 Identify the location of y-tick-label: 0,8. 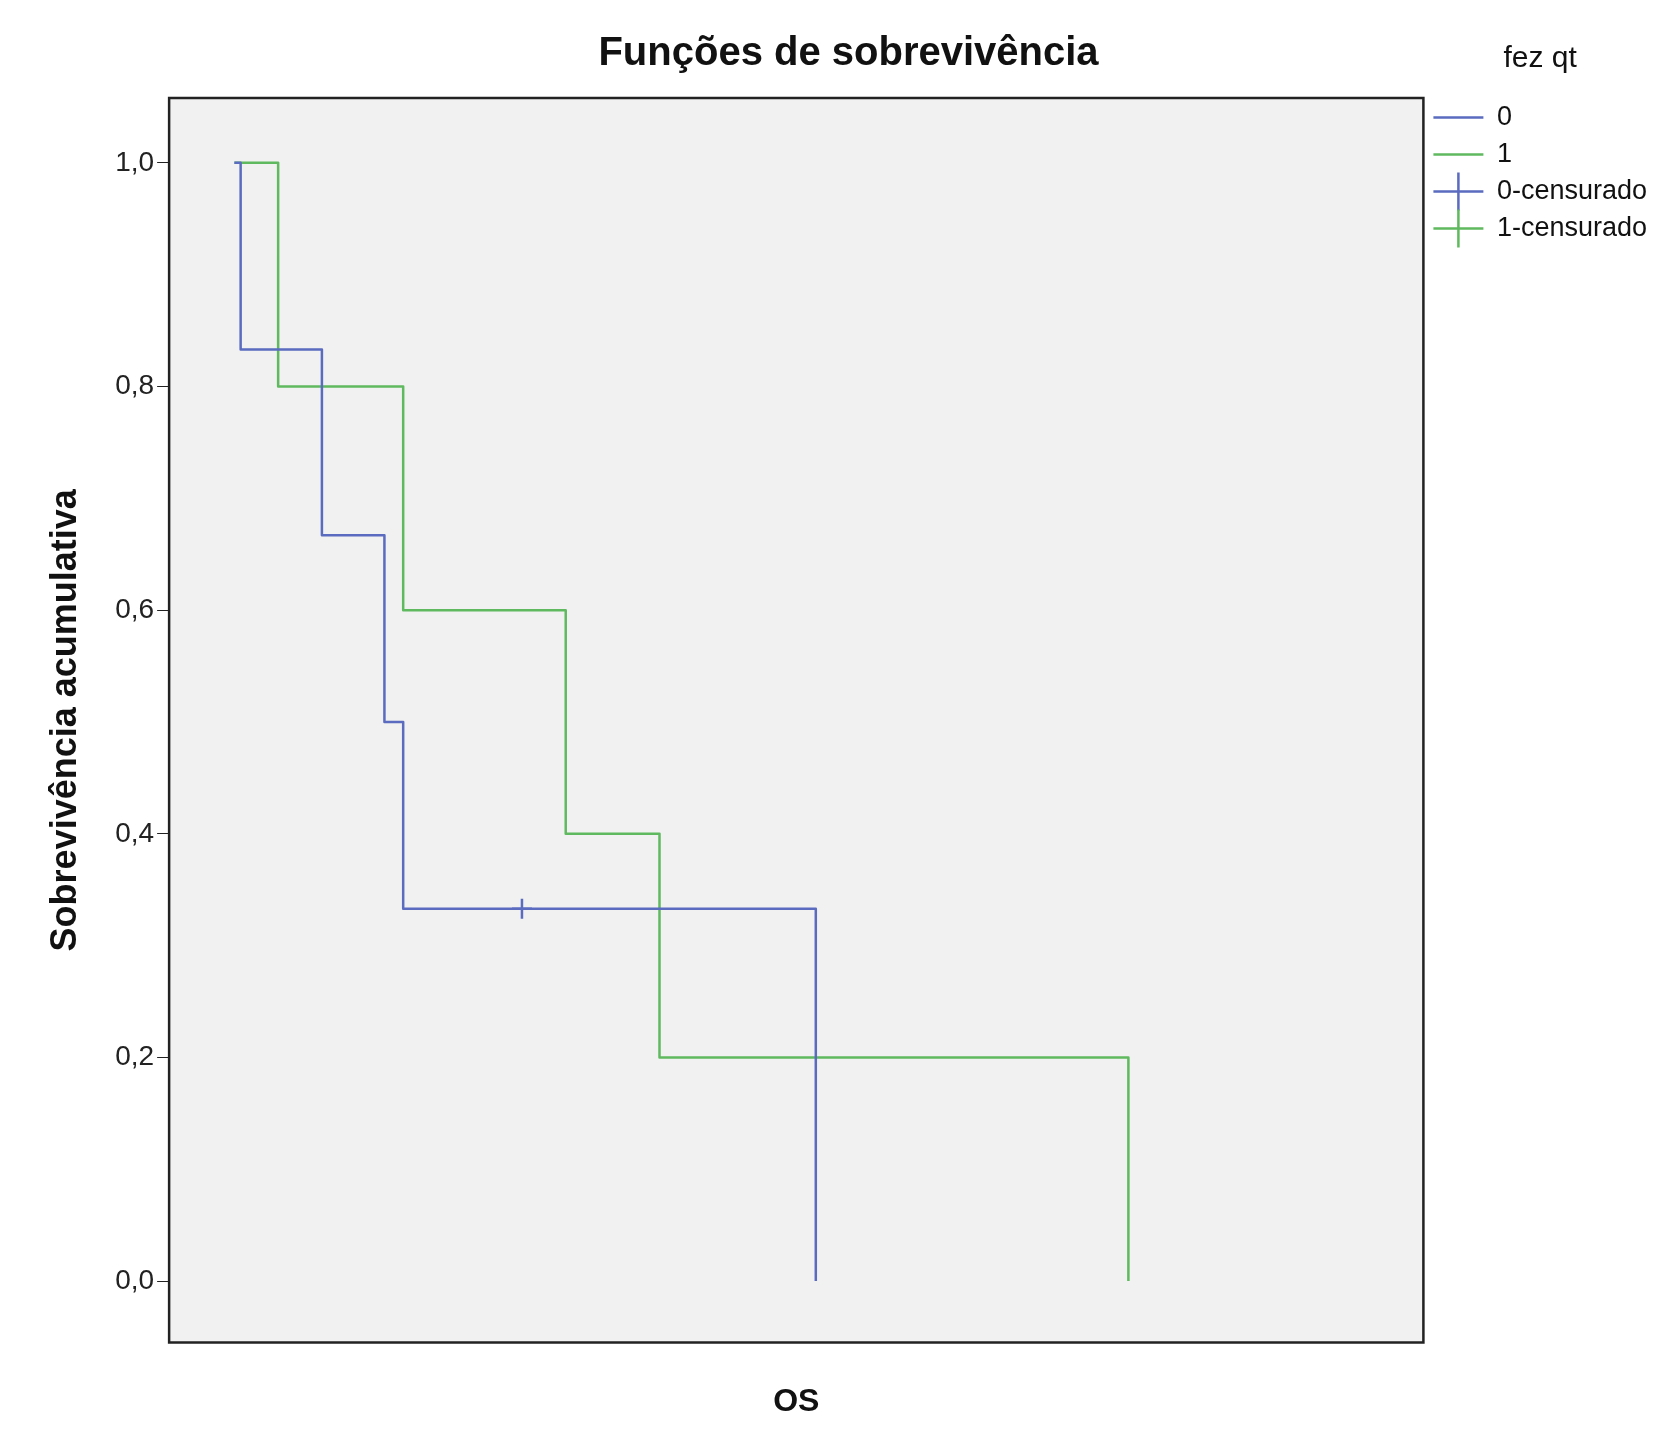
(135, 385).